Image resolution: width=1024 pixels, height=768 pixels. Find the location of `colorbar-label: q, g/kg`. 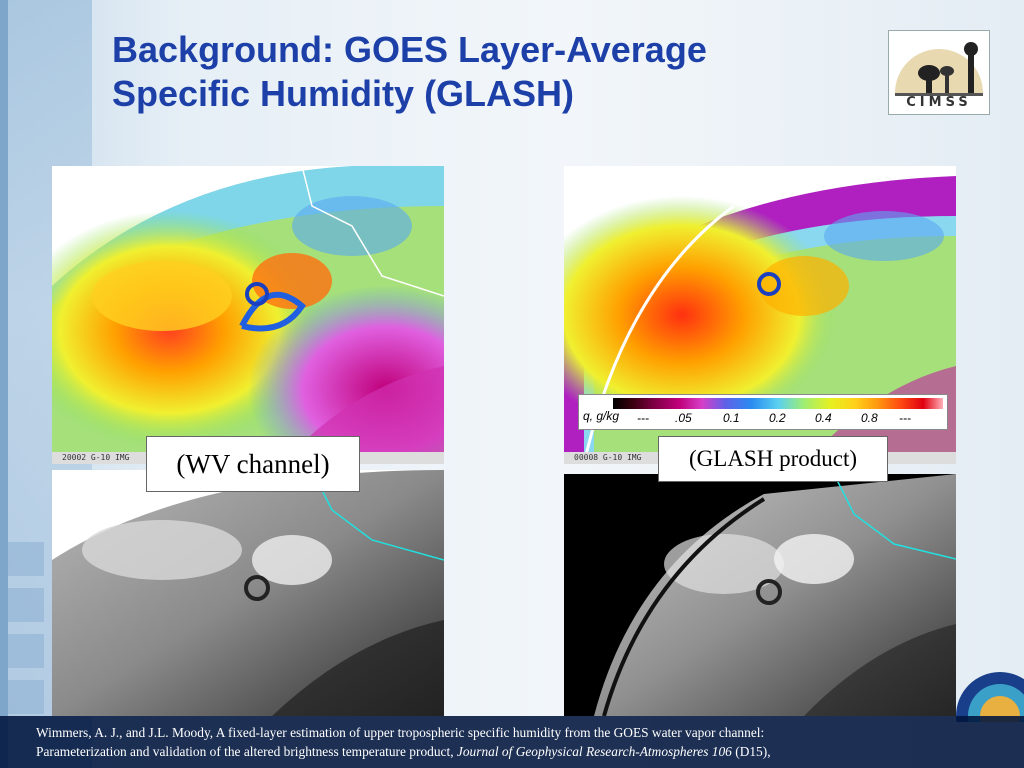

colorbar-label: q, g/kg is located at coordinates (601, 416).